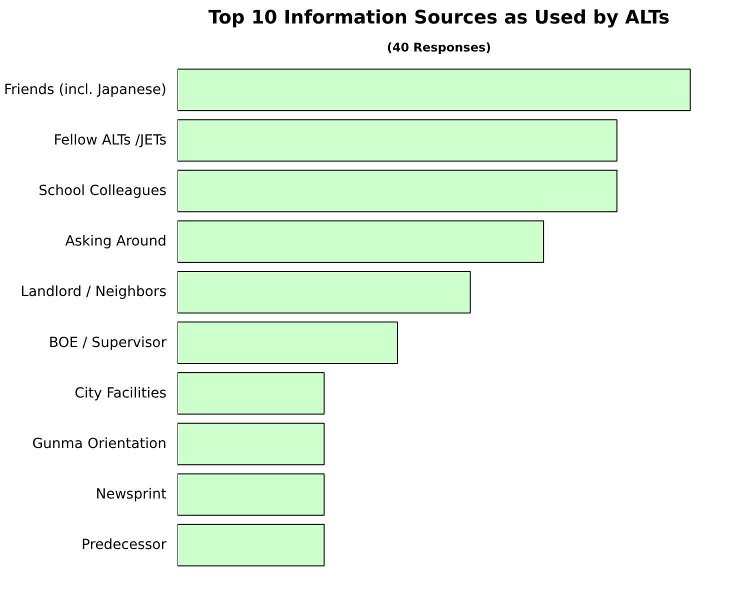 The width and height of the screenshot is (752, 603). Describe the element at coordinates (102, 191) in the screenshot. I see `y-tick-label: School Colleagues` at that location.